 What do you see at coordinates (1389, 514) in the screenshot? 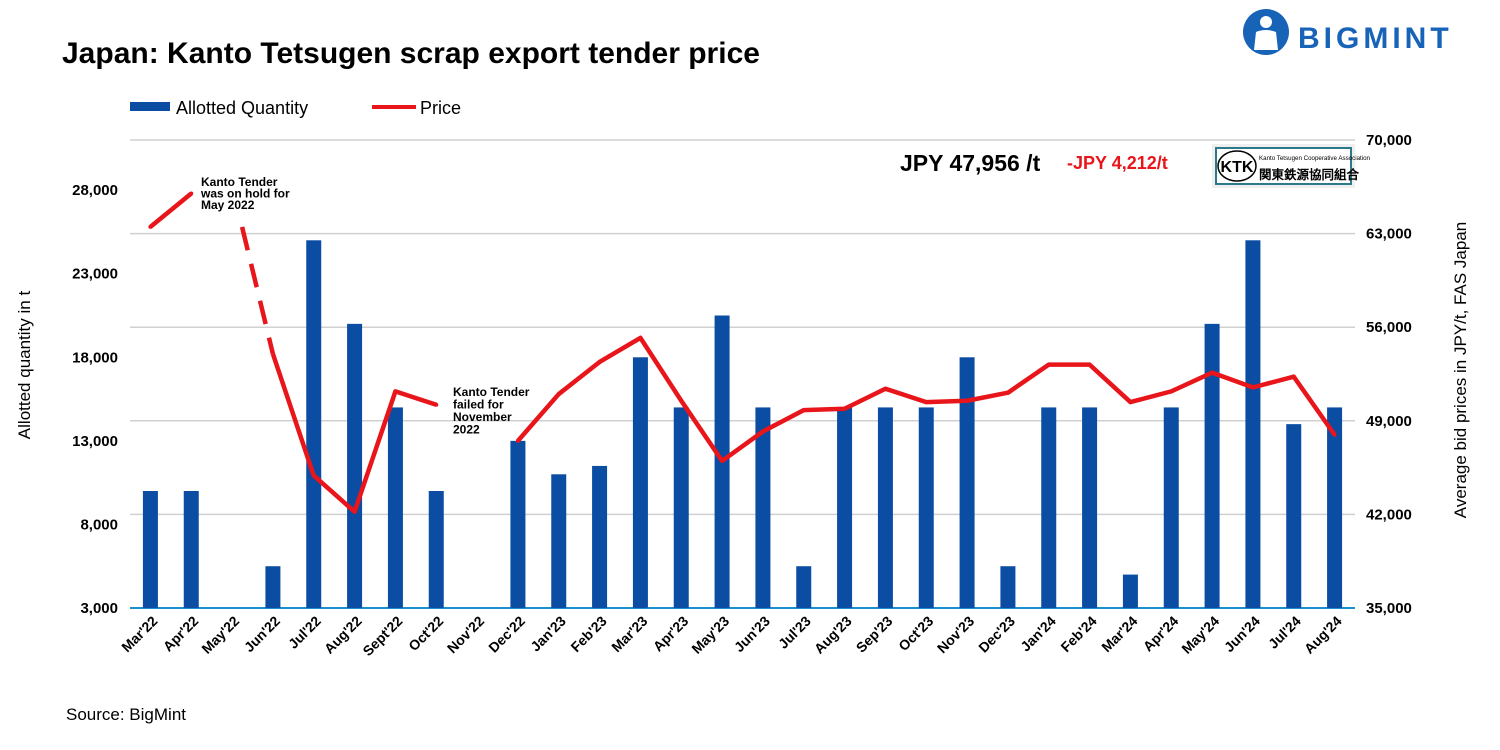
I see `y2-tick-label: 42,000` at bounding box center [1389, 514].